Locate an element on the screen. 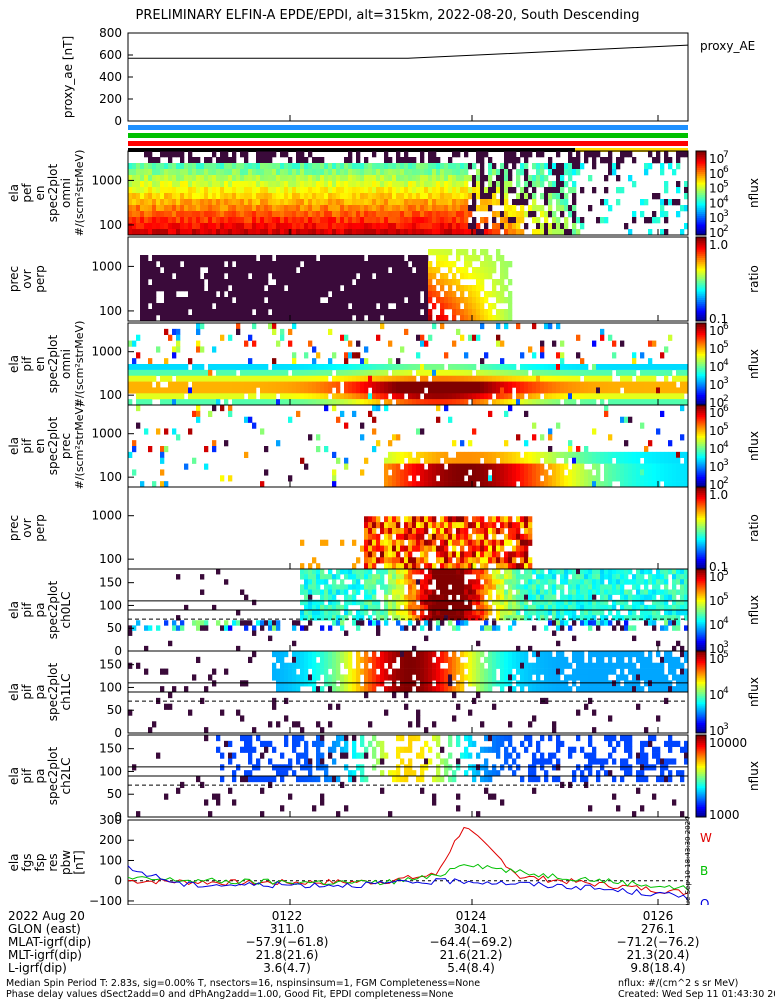 The width and height of the screenshot is (775, 1000). y-axis-units: #/(scm²strMeV) is located at coordinates (79, 446).